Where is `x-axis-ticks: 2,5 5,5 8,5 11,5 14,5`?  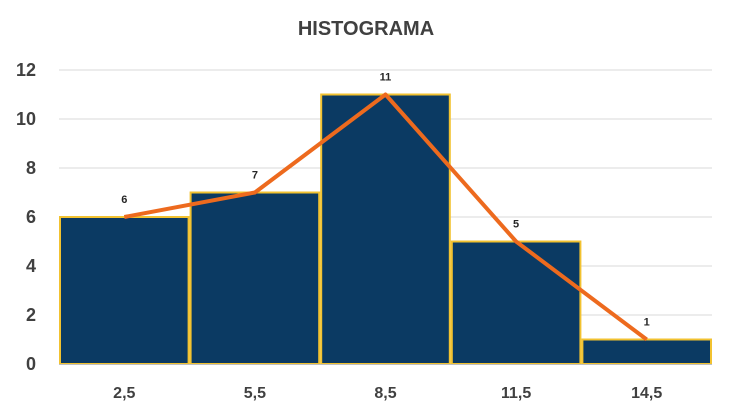
x-axis-ticks: 2,5 5,5 8,5 11,5 14,5 is located at coordinates (387, 393).